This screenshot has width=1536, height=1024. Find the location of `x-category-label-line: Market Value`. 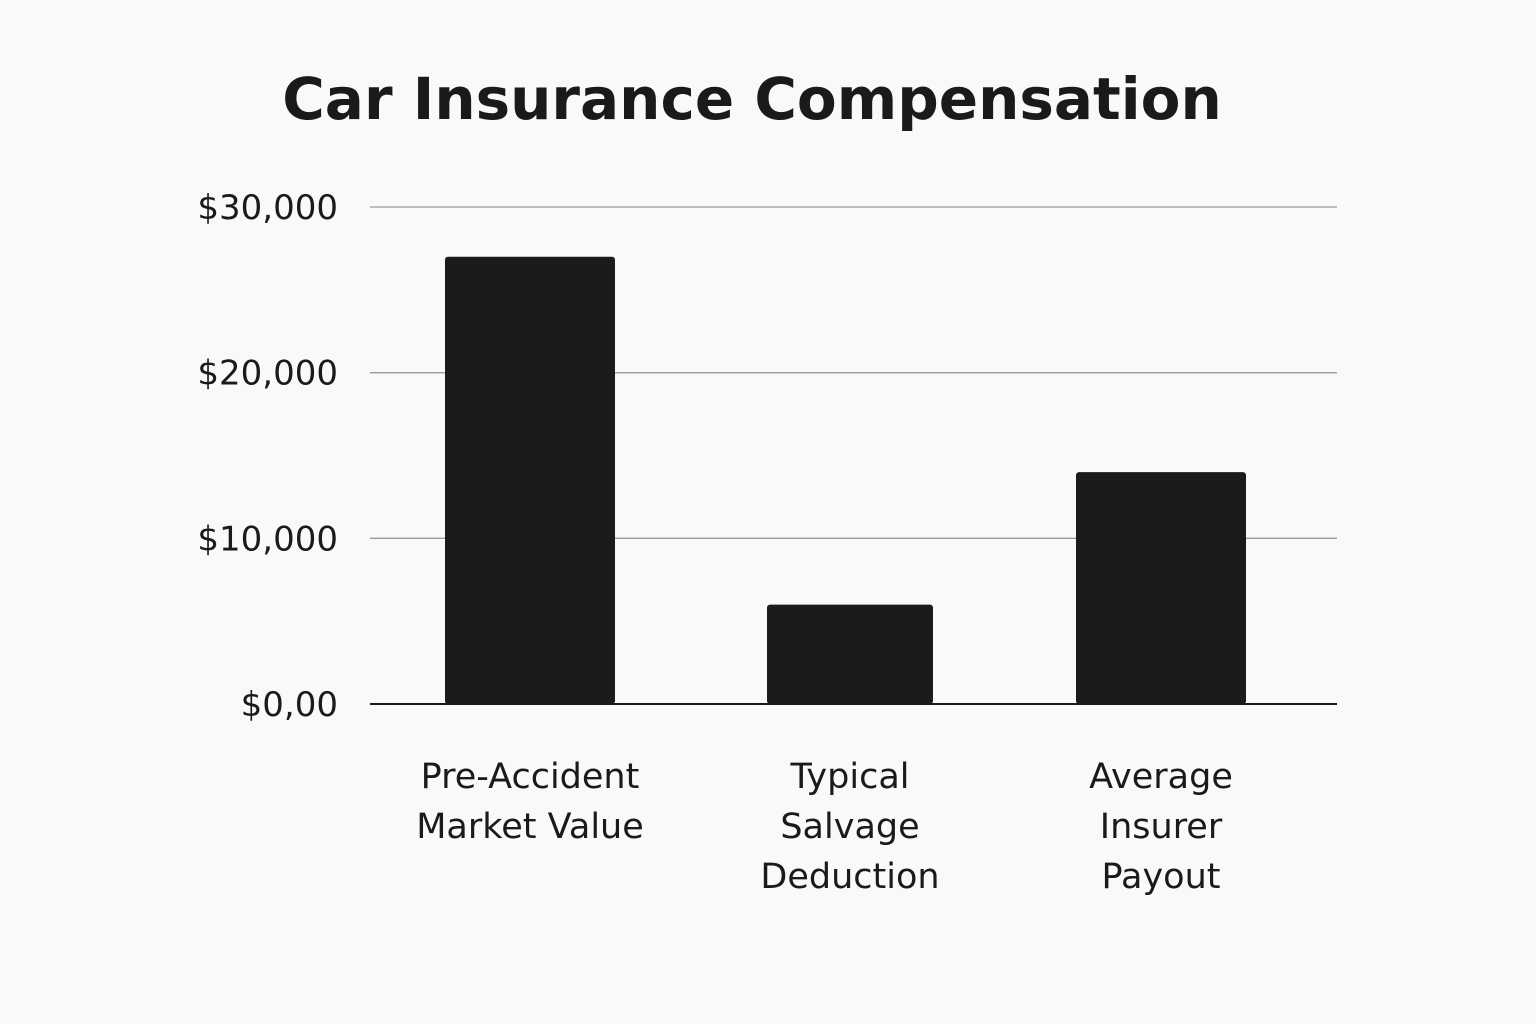

x-category-label-line: Market Value is located at coordinates (530, 827).